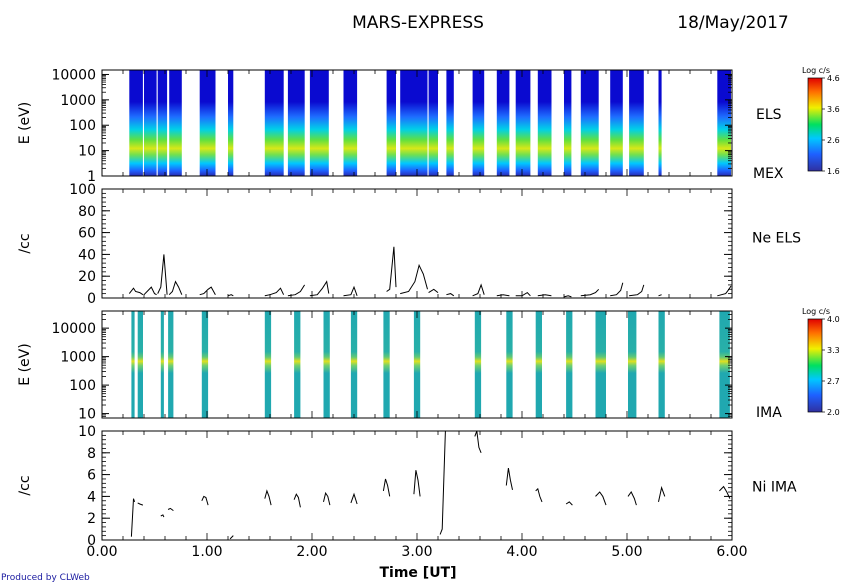 This screenshot has height=584, width=864. What do you see at coordinates (91, 519) in the screenshot?
I see `y-tick-label: 2` at bounding box center [91, 519].